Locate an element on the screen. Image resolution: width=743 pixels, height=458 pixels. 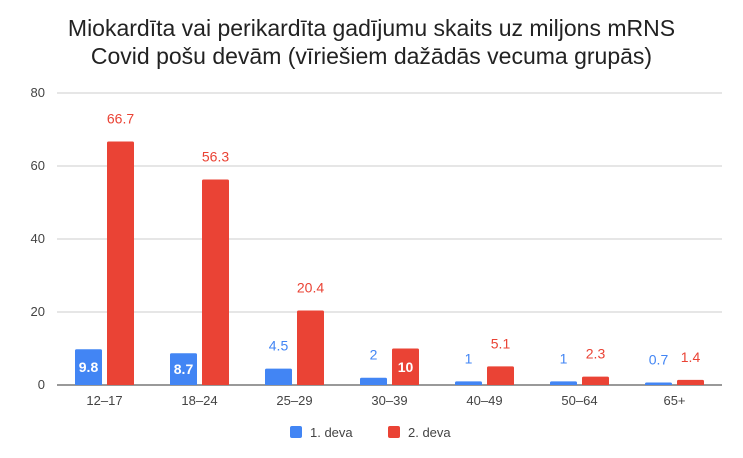
legend-label-series-2: 2. deva is located at coordinates (429, 432).